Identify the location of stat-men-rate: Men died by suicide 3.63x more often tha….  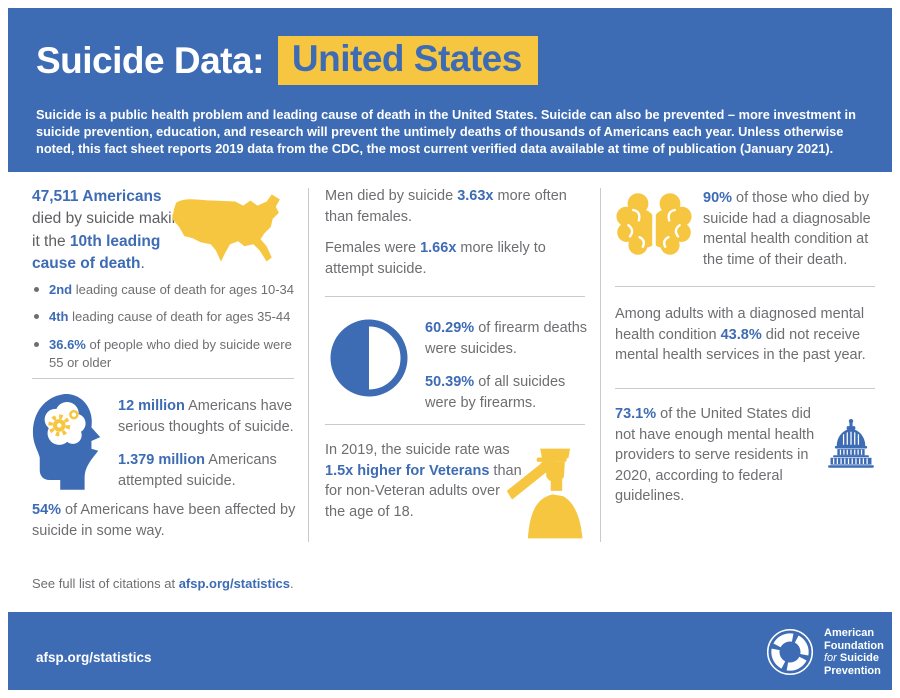
(446, 206).